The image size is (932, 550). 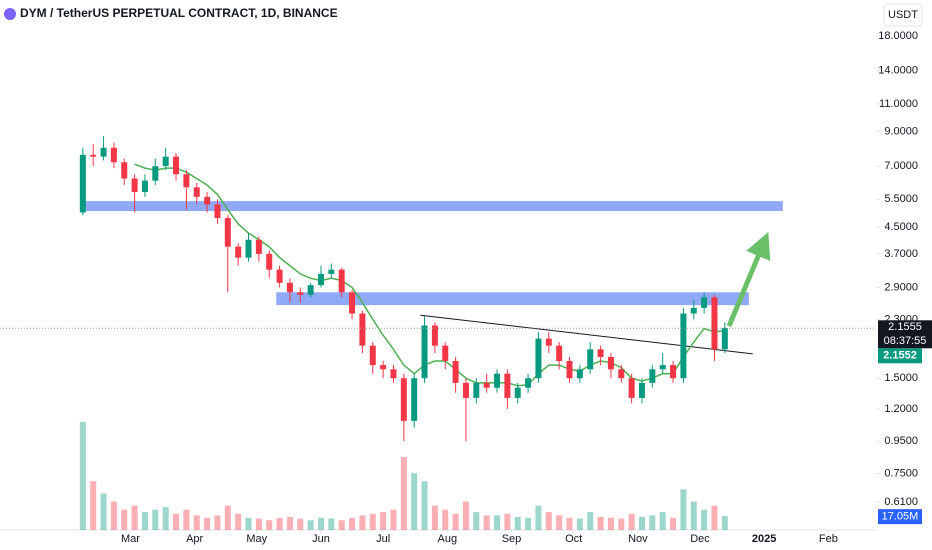 What do you see at coordinates (898, 71) in the screenshot?
I see `y-tick-label: 14.0000` at bounding box center [898, 71].